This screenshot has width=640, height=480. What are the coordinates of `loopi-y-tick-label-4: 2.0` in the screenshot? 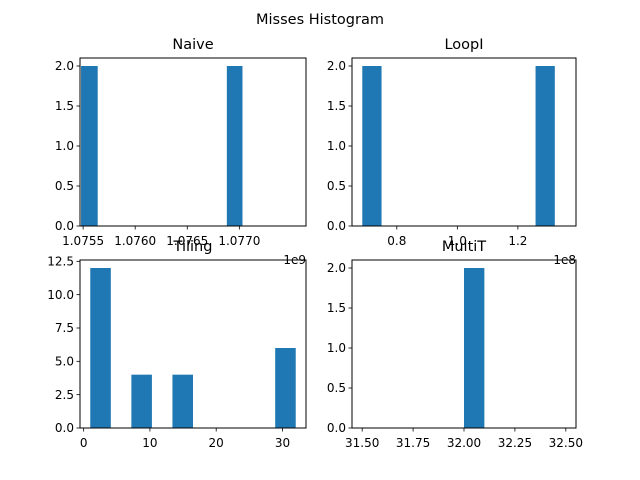 It's located at (336, 66).